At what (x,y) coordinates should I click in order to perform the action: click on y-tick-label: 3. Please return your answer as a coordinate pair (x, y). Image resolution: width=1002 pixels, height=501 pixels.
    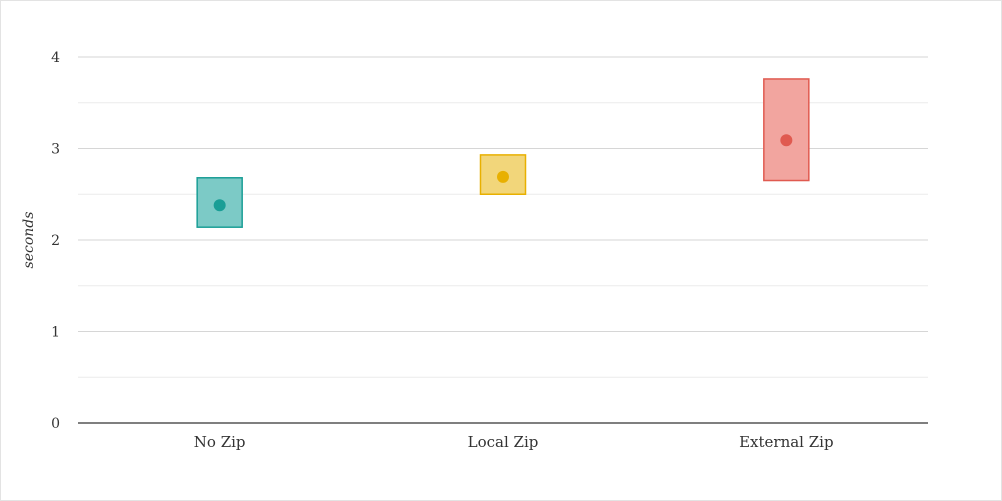
    Looking at the image, I should click on (55, 150).